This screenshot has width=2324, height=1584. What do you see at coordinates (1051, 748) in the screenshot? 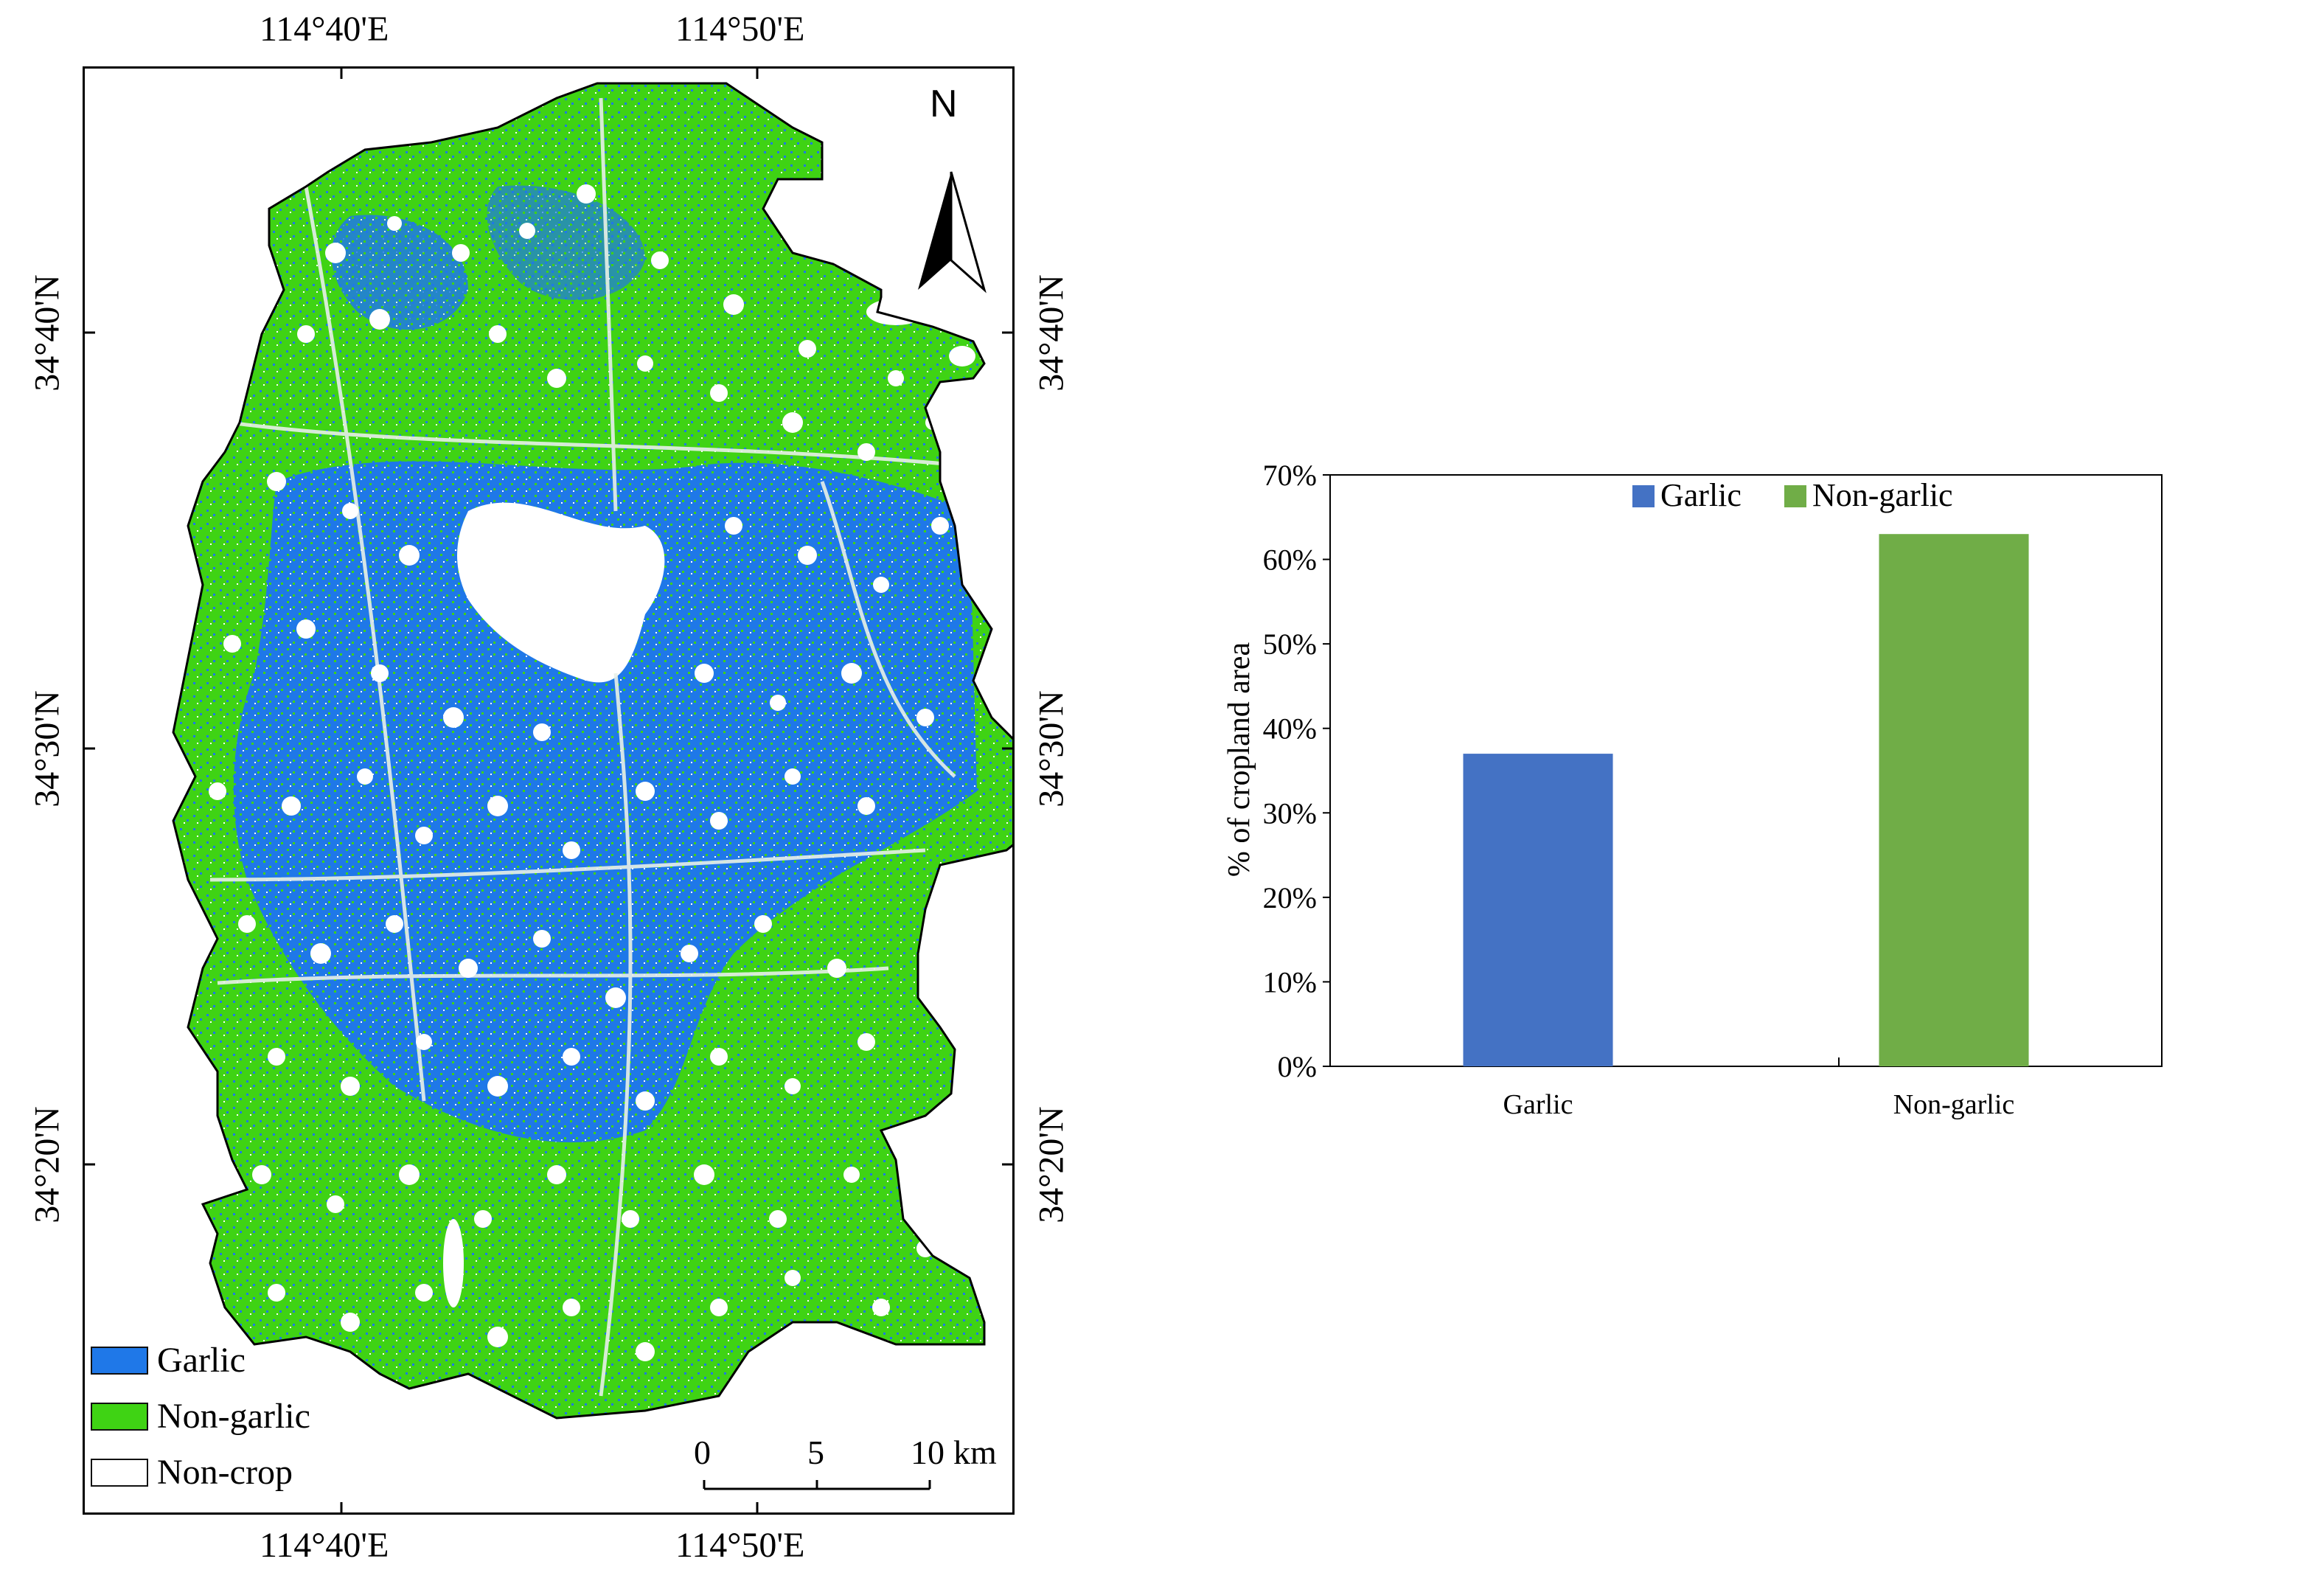
I see `right-tick-2: 34°30'N` at bounding box center [1051, 748].